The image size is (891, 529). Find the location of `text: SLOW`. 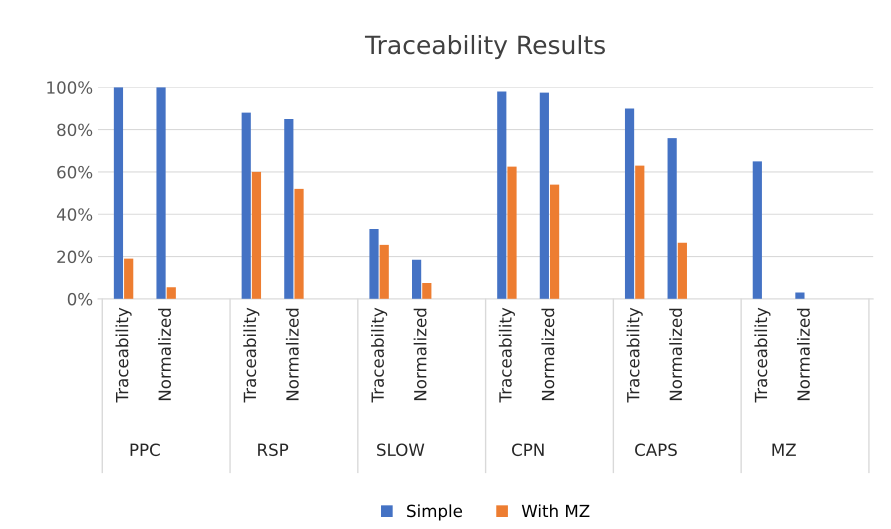

text: SLOW is located at coordinates (400, 449).